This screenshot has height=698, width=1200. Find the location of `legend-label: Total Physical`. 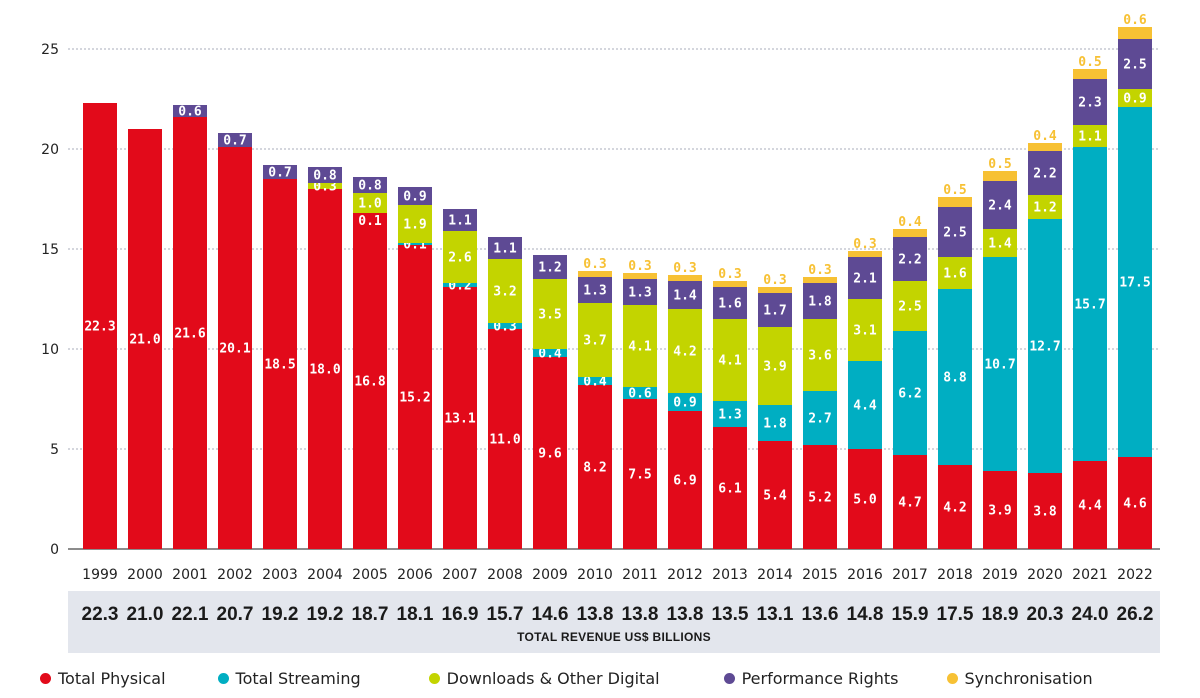

legend-label: Total Physical is located at coordinates (112, 678).